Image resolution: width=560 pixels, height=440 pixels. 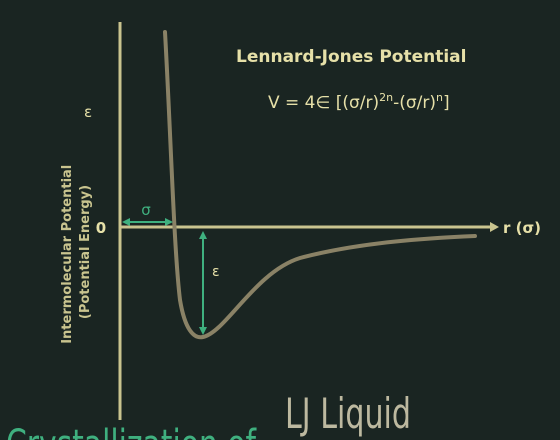 What do you see at coordinates (101, 228) in the screenshot?
I see `y-zero-label: 0` at bounding box center [101, 228].